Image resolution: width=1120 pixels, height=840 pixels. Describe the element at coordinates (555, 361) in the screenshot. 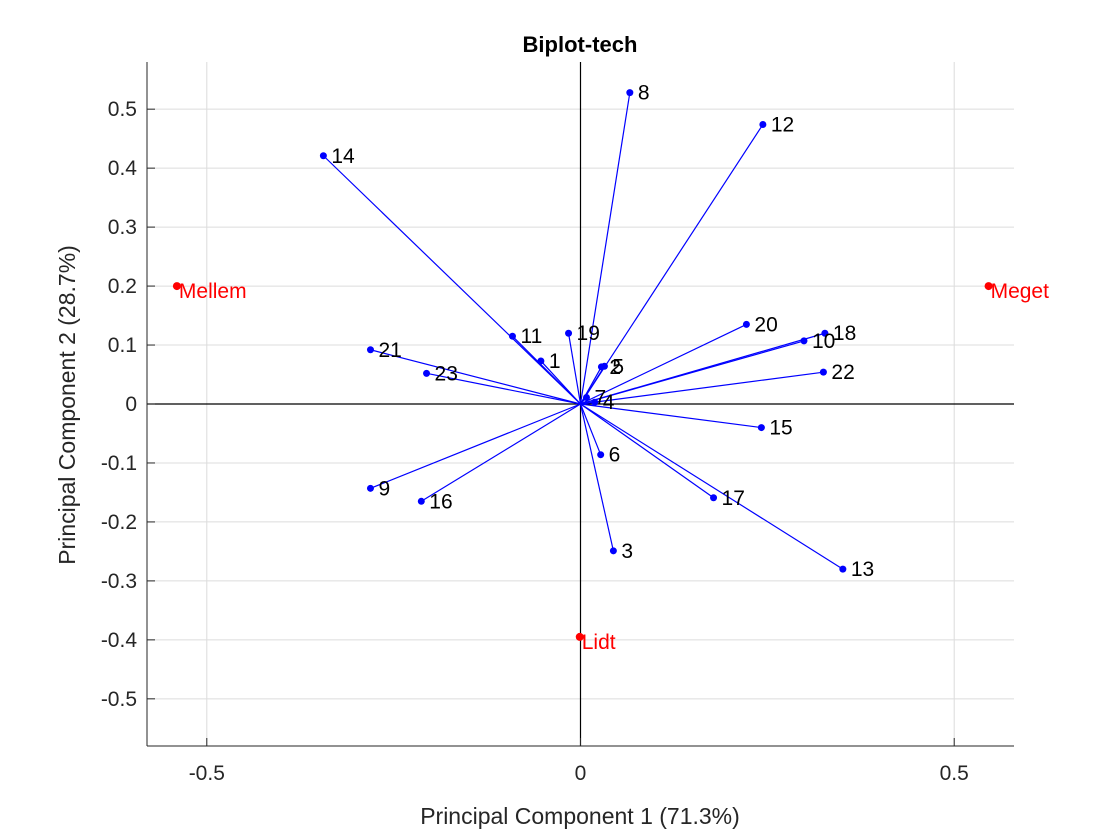

I see `vector-label-1: 1` at that location.